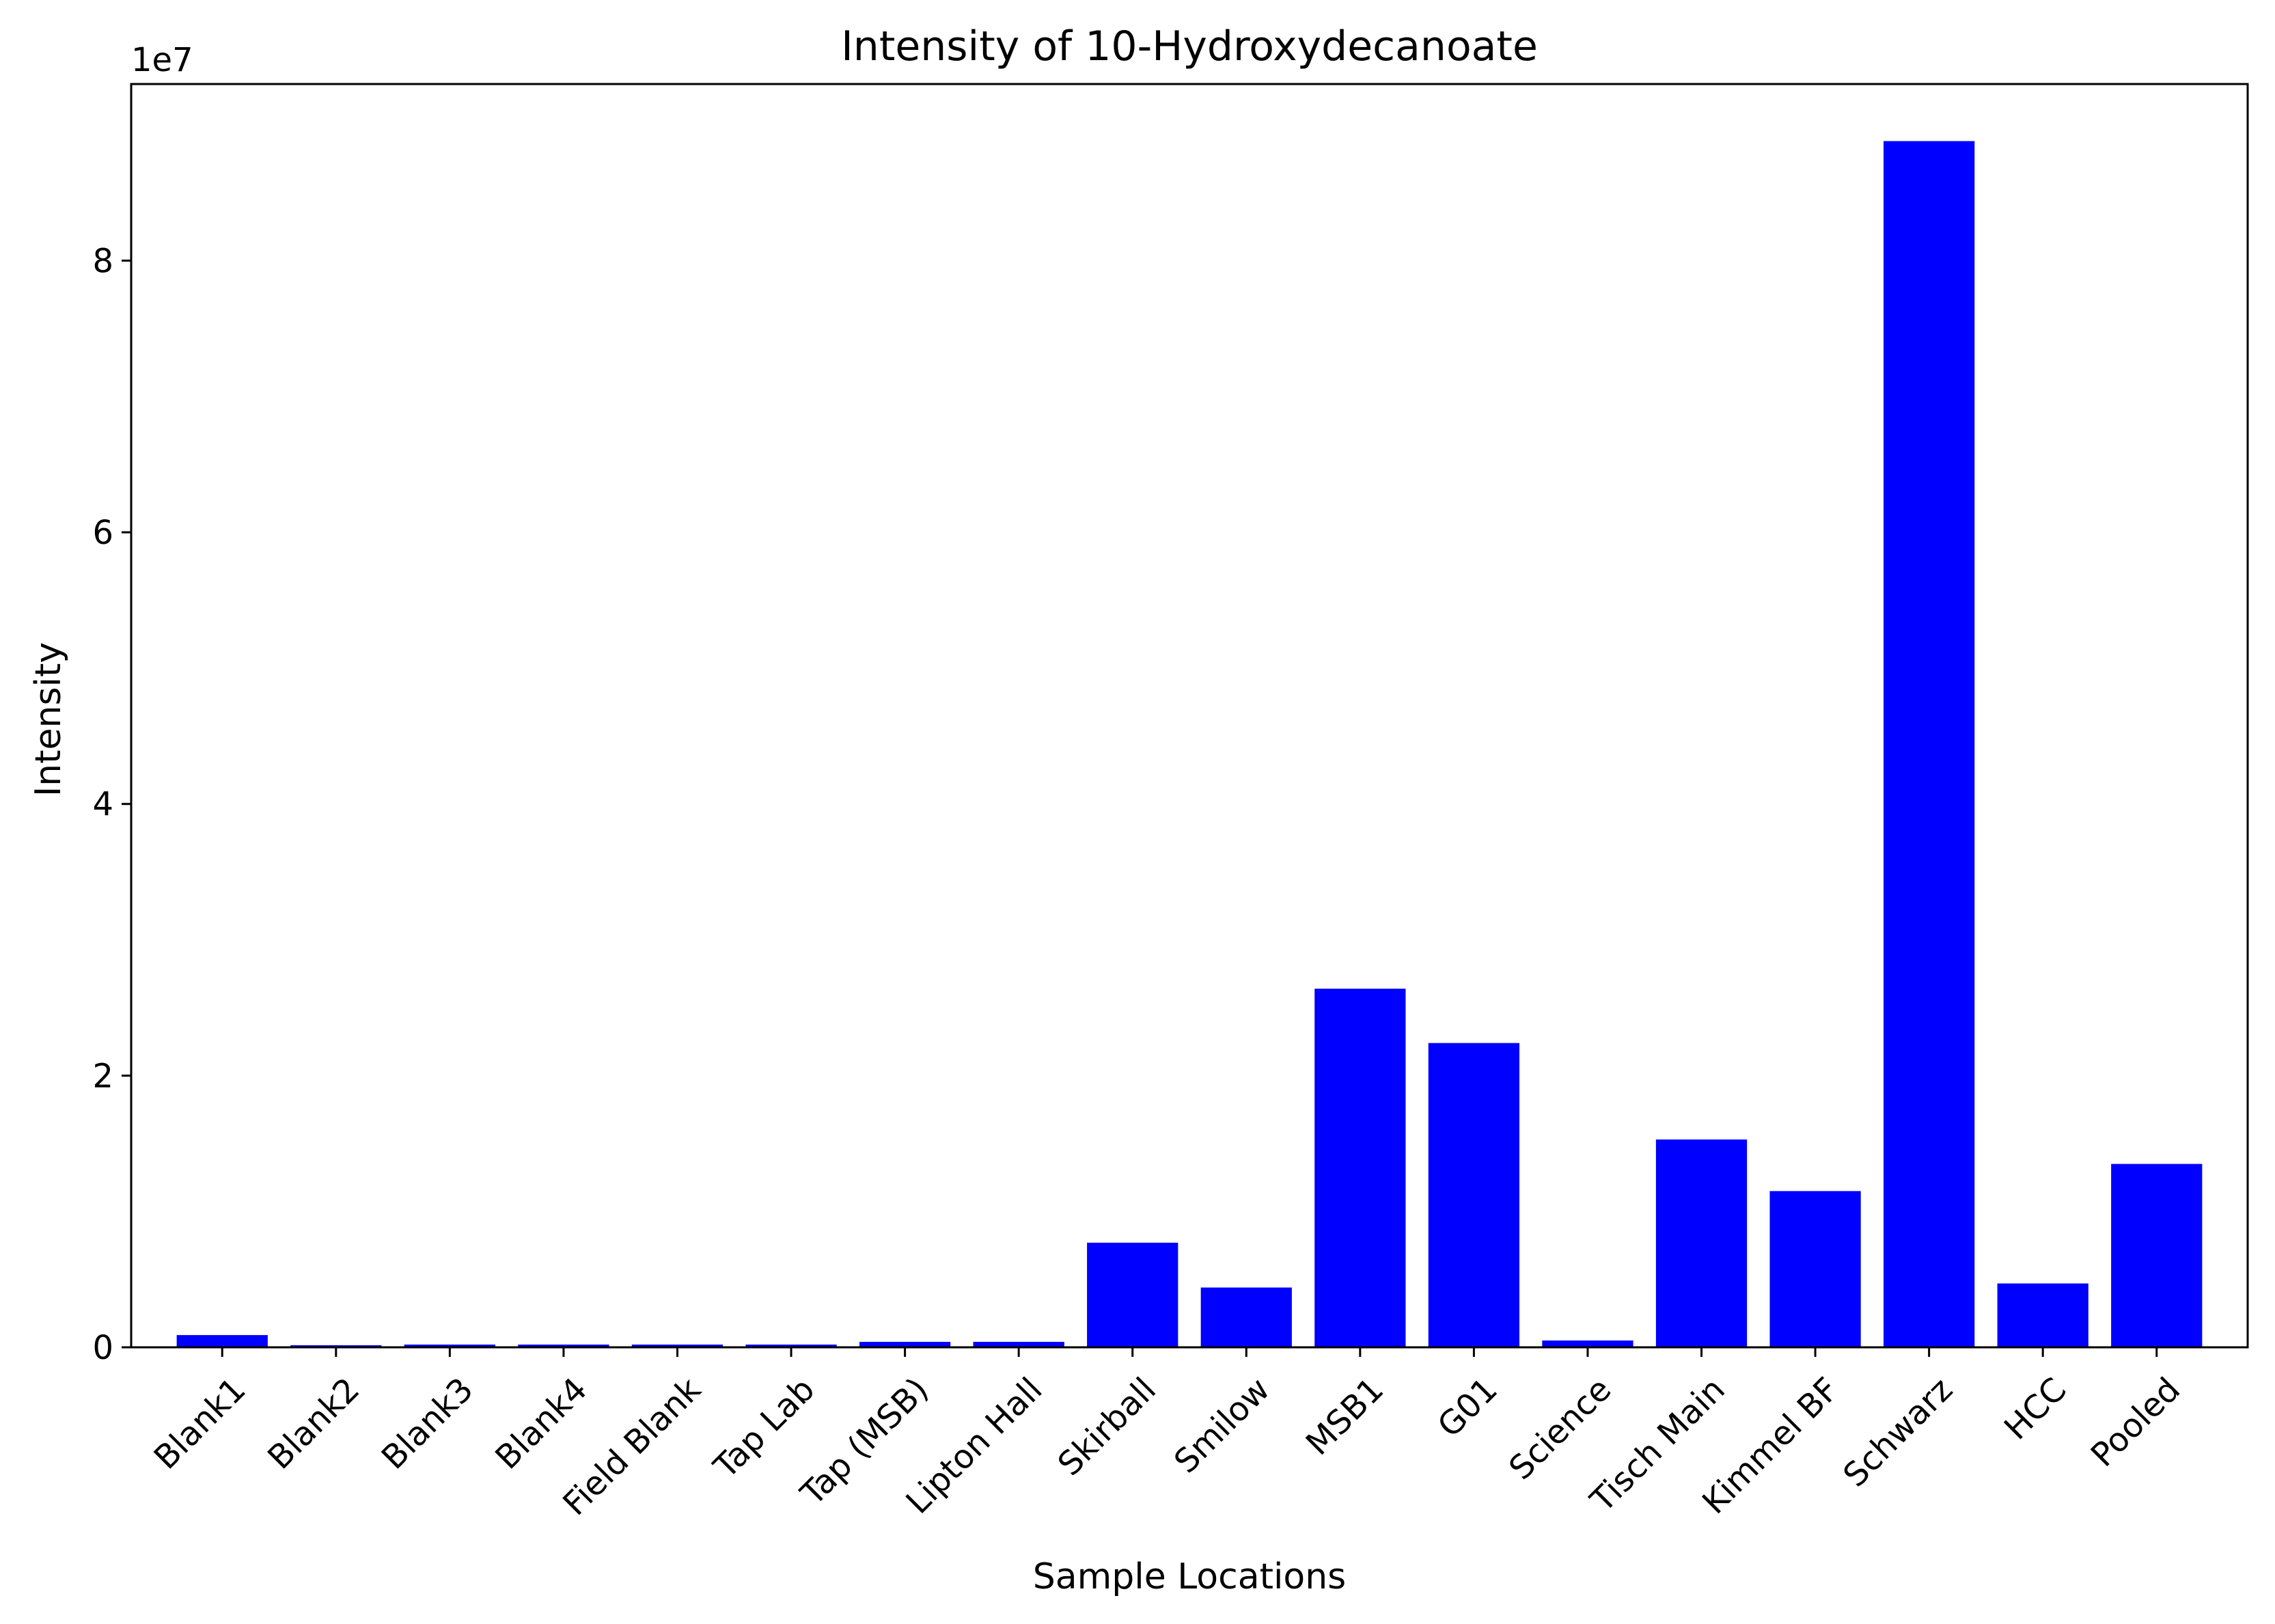 This screenshot has height=1624, width=2275. I want to click on bar-field-blank, so click(677, 1346).